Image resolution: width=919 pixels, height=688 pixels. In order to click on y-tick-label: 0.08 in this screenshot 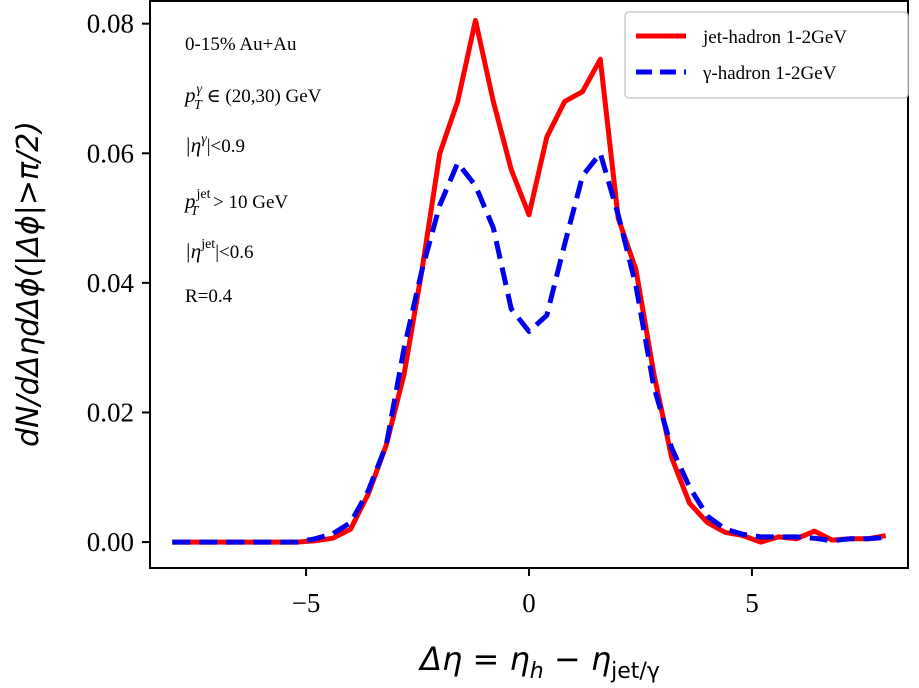, I will do `click(110, 24)`.